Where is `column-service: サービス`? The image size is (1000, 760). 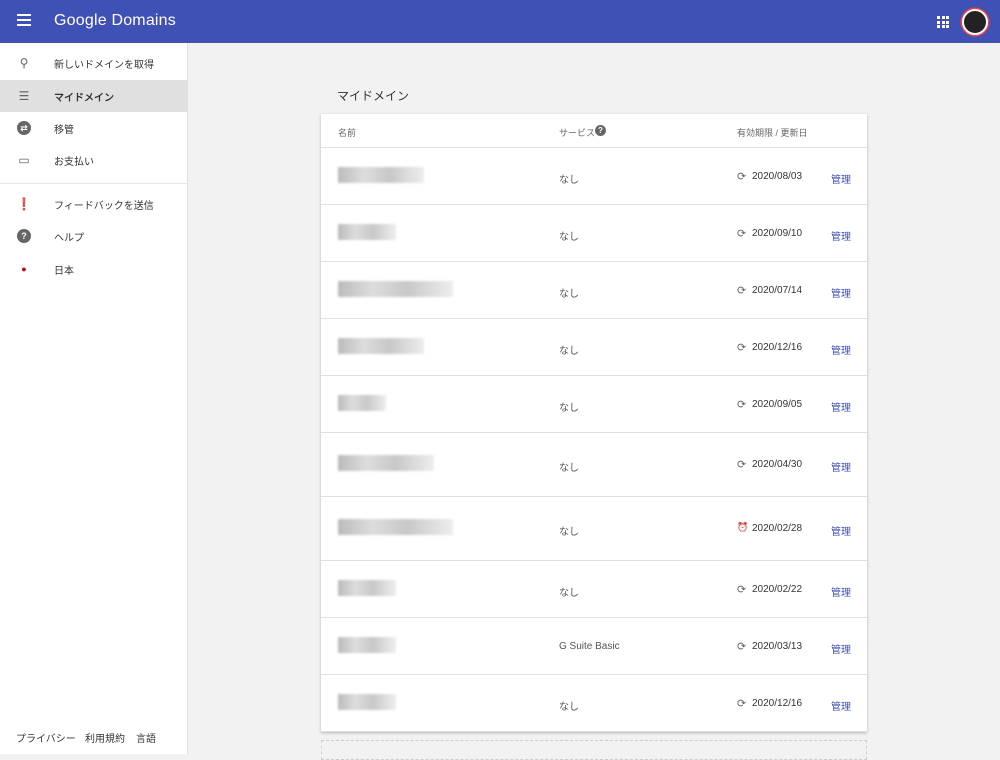 column-service: サービス is located at coordinates (577, 133).